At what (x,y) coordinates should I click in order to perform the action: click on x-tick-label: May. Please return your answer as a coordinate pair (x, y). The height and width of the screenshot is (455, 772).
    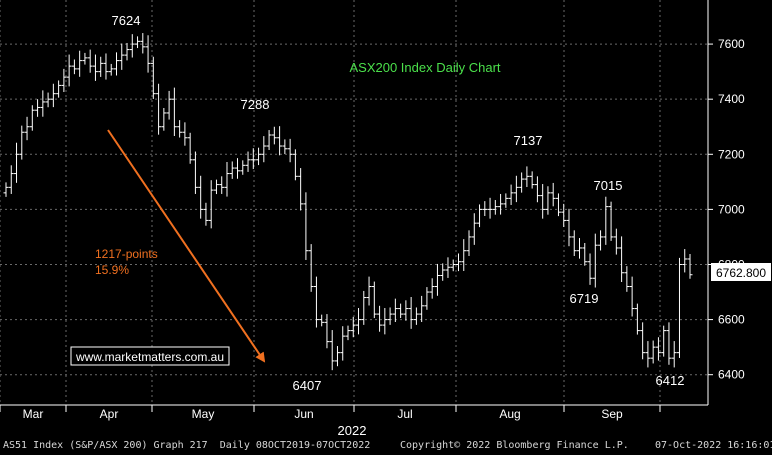
    Looking at the image, I should click on (203, 414).